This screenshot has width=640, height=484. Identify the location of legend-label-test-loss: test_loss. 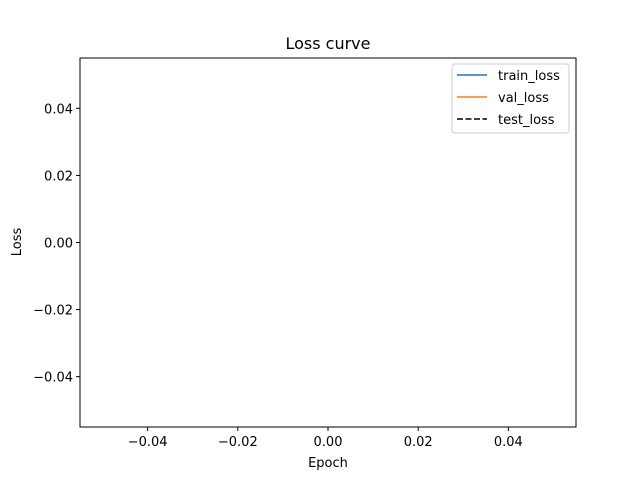
(526, 120).